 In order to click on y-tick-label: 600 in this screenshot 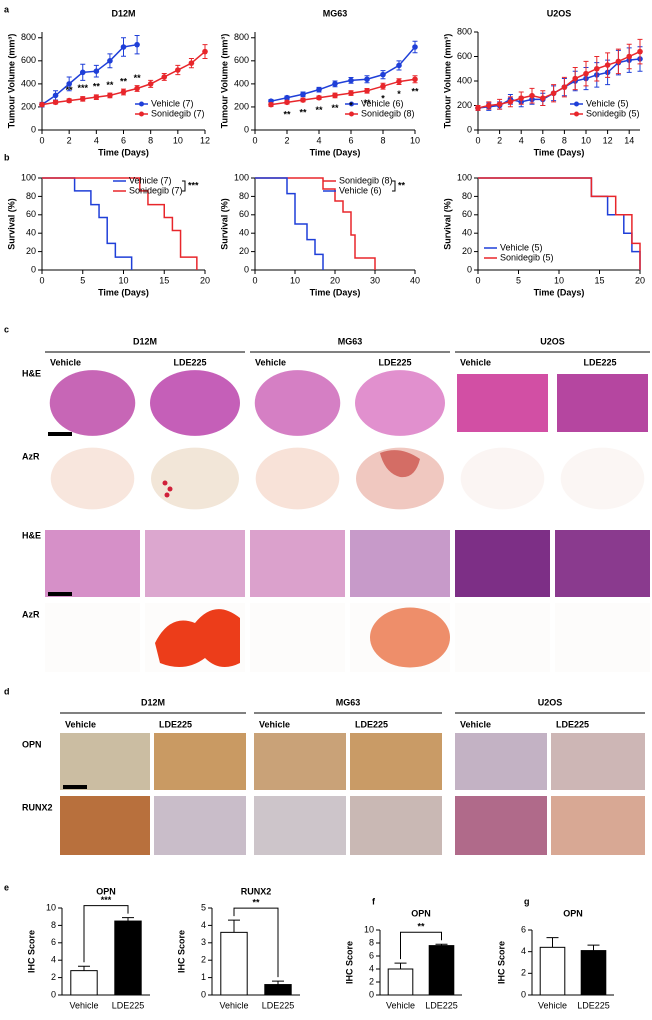, I will do `click(28, 60)`.